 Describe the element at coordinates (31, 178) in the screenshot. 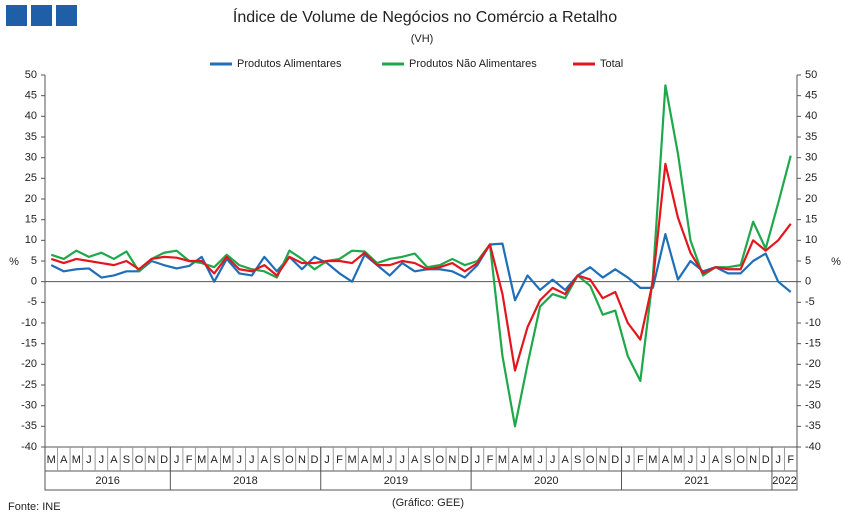

I see `y-tick-label: 25` at that location.